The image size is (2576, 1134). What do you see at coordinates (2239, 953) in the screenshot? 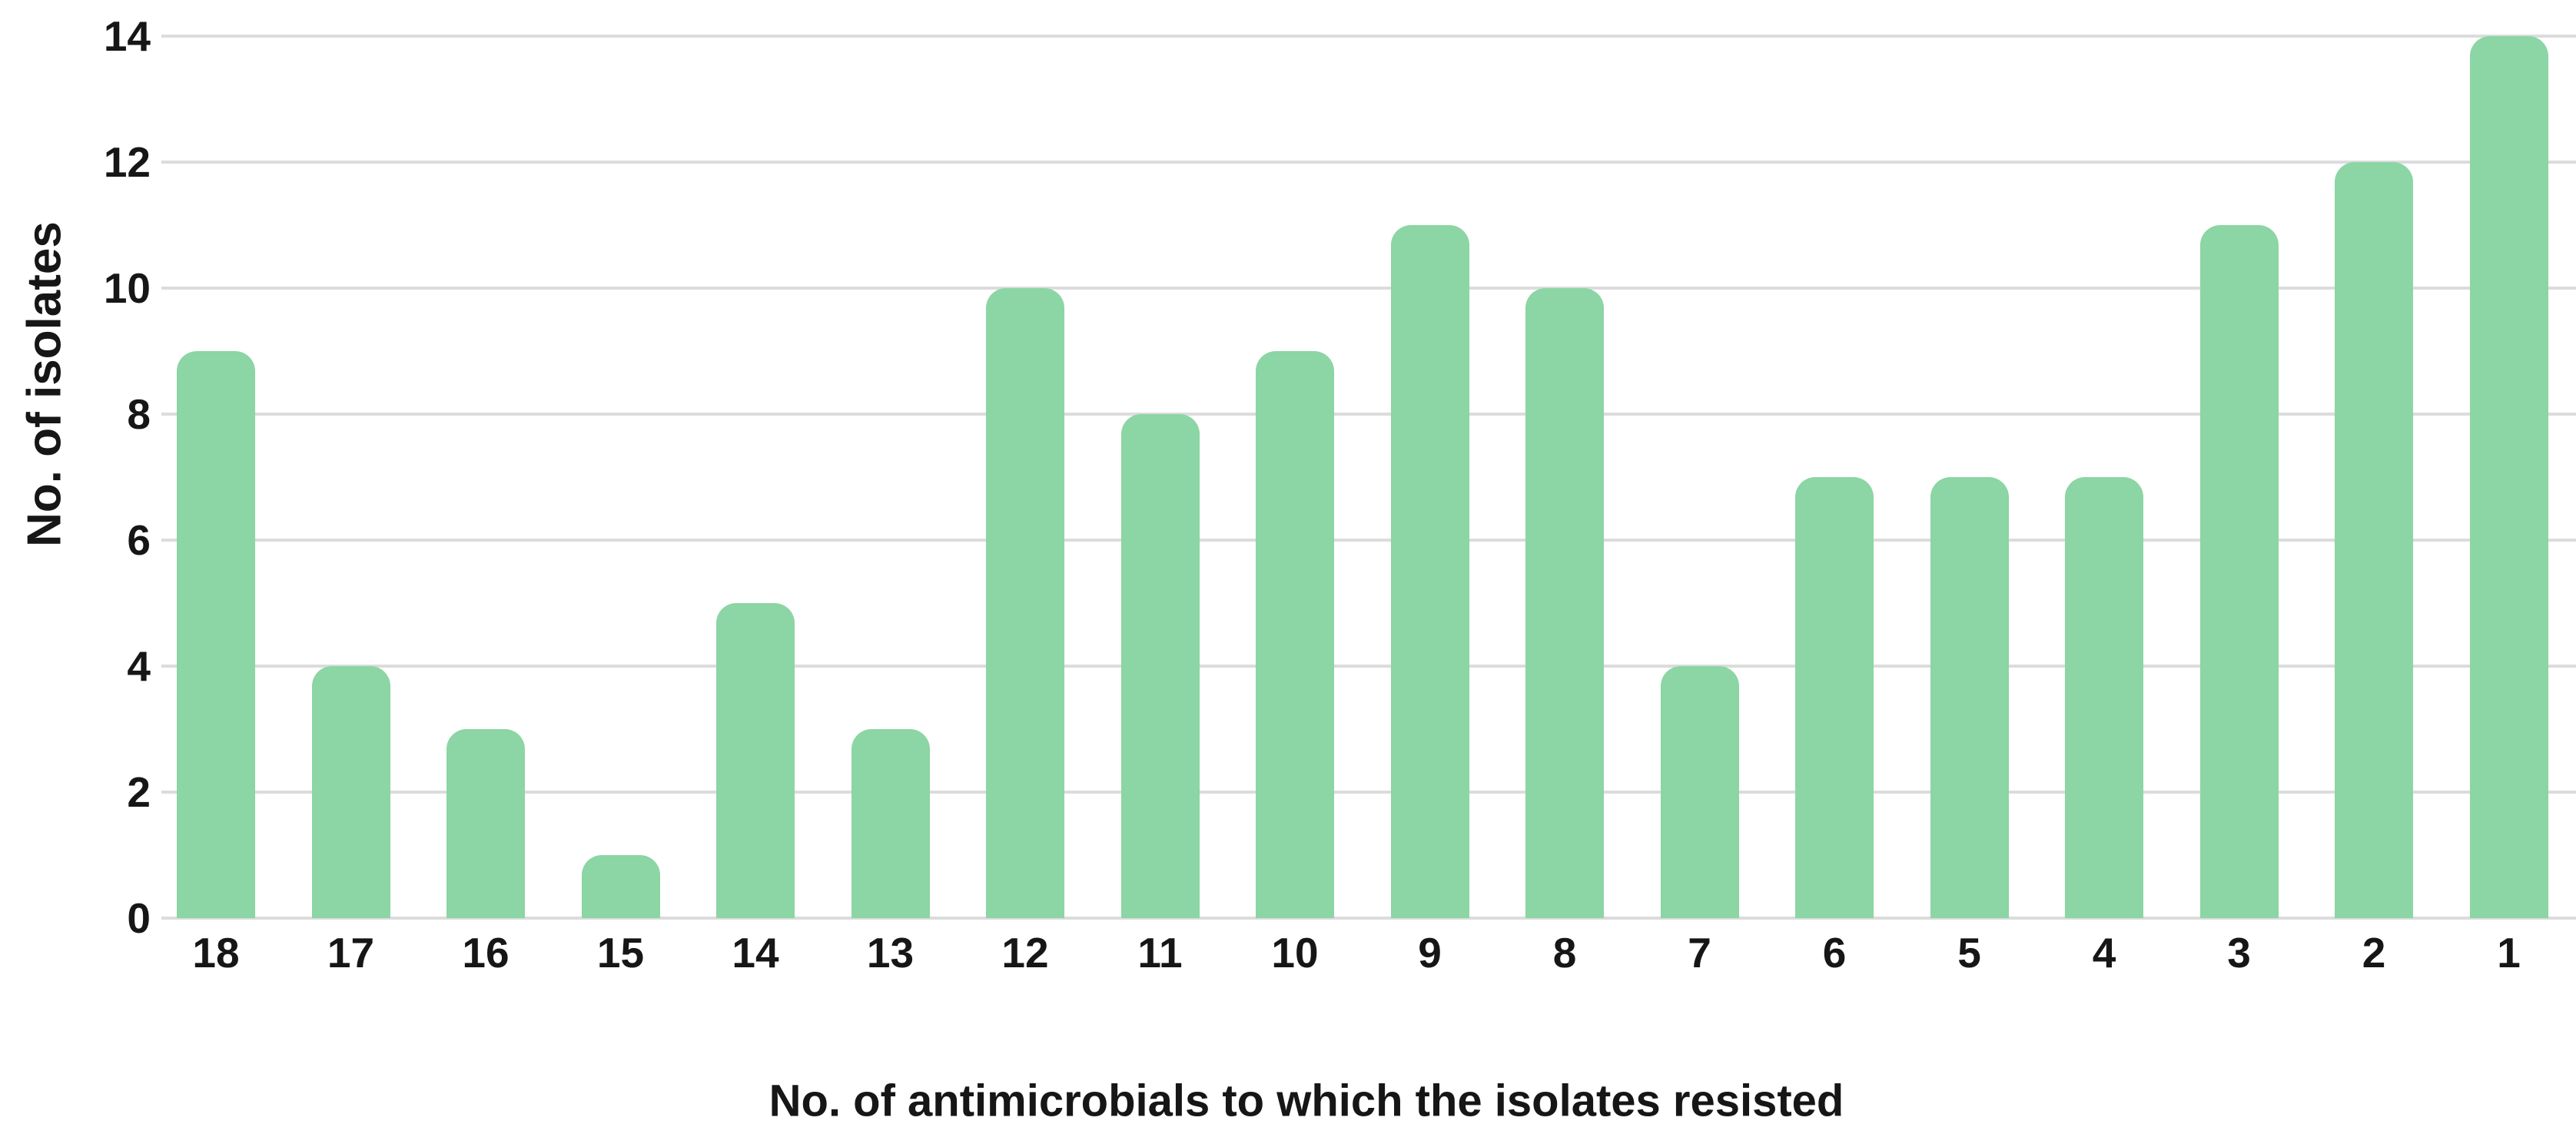
I see `x-tick-label-3: 3` at bounding box center [2239, 953].